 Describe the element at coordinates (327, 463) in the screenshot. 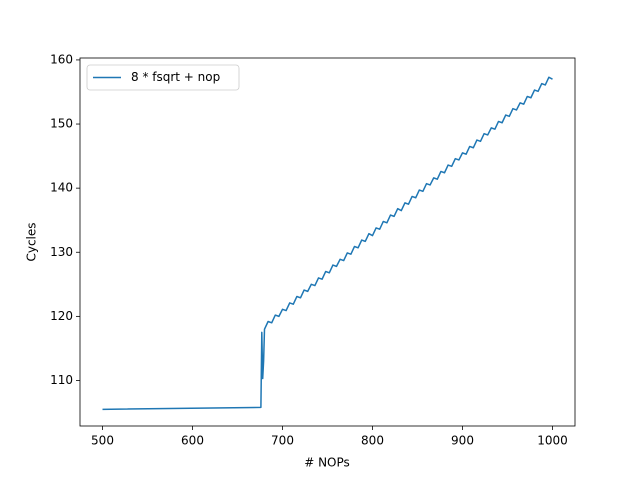

I see `x-axis-label: # NOPs` at that location.